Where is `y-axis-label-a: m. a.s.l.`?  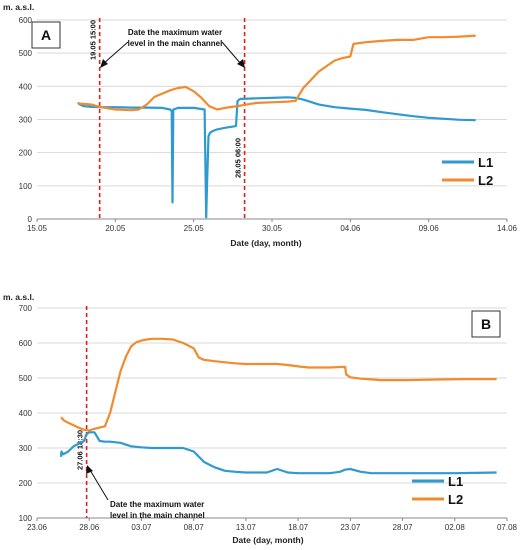
y-axis-label-a: m. a.s.l. is located at coordinates (18, 7).